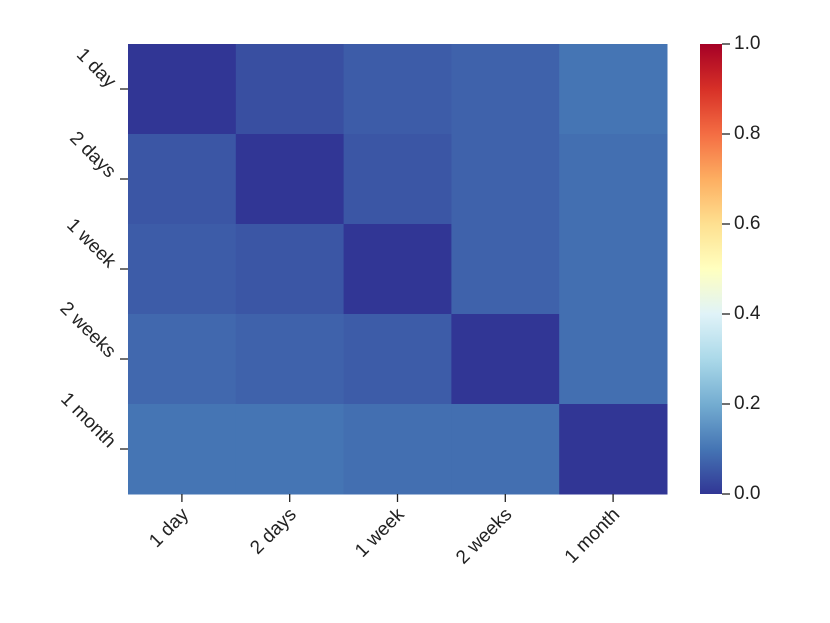  Describe the element at coordinates (92, 155) in the screenshot. I see `y-tick-label: 2 days` at that location.